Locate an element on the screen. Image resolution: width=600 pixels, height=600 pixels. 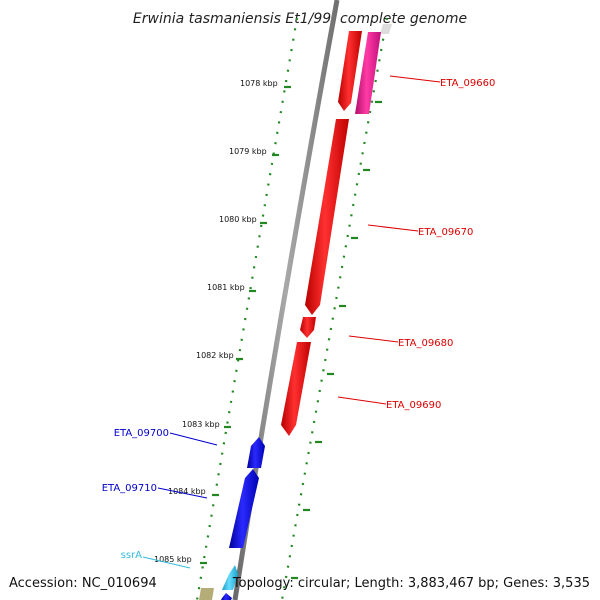
gene-ssra is located at coordinates (230, 577).